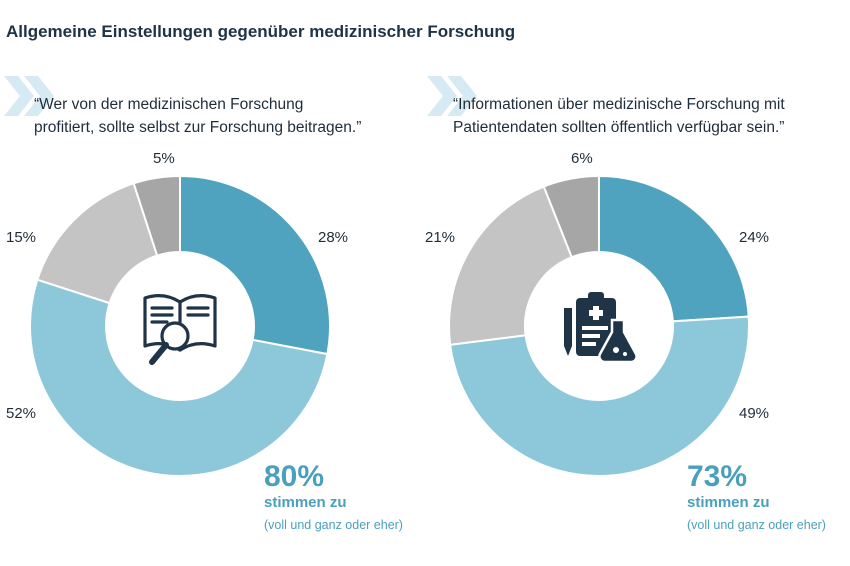  I want to click on data-label-3: 21%, so click(440, 237).